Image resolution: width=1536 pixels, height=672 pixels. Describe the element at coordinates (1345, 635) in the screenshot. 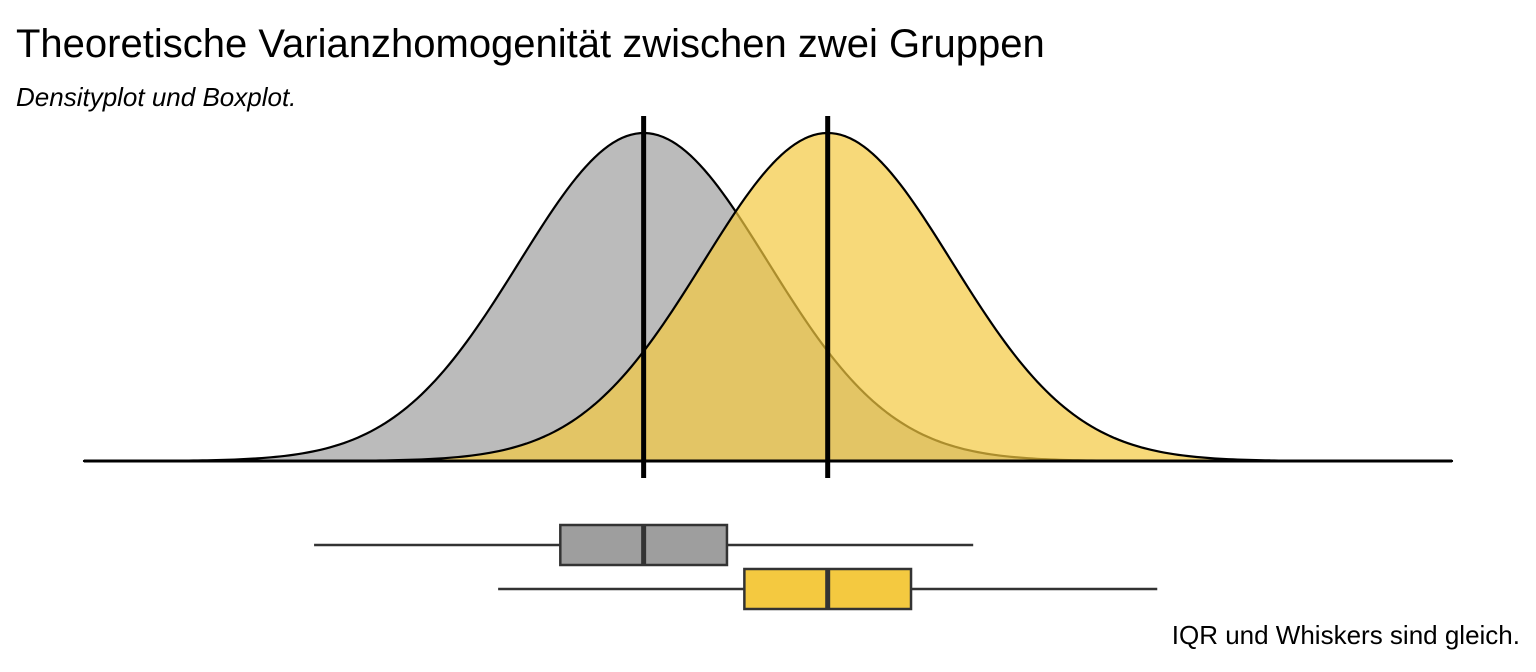

I see `chart-caption: IQR und Whiskers sind gleich.` at that location.